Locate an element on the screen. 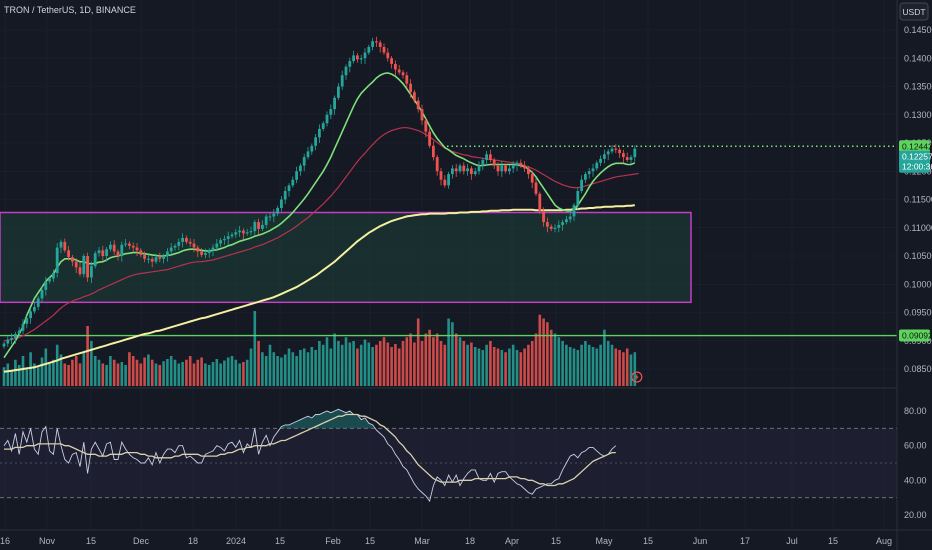  rsi-fast-line is located at coordinates (310, 455).